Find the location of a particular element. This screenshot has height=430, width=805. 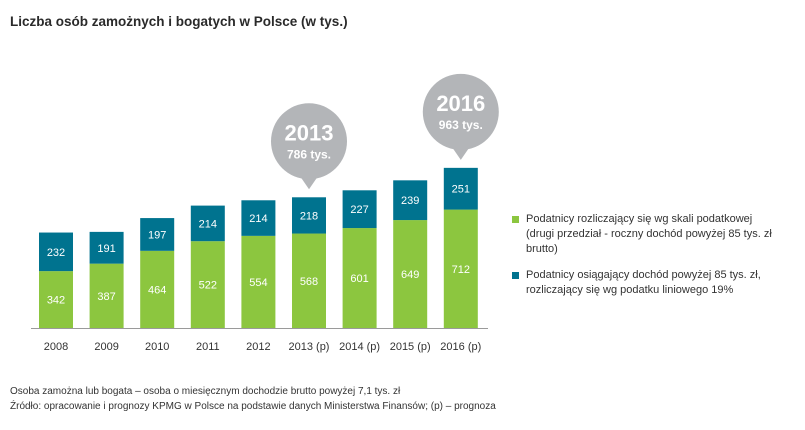

x-tick-label: 2014 (p) is located at coordinates (359, 347).